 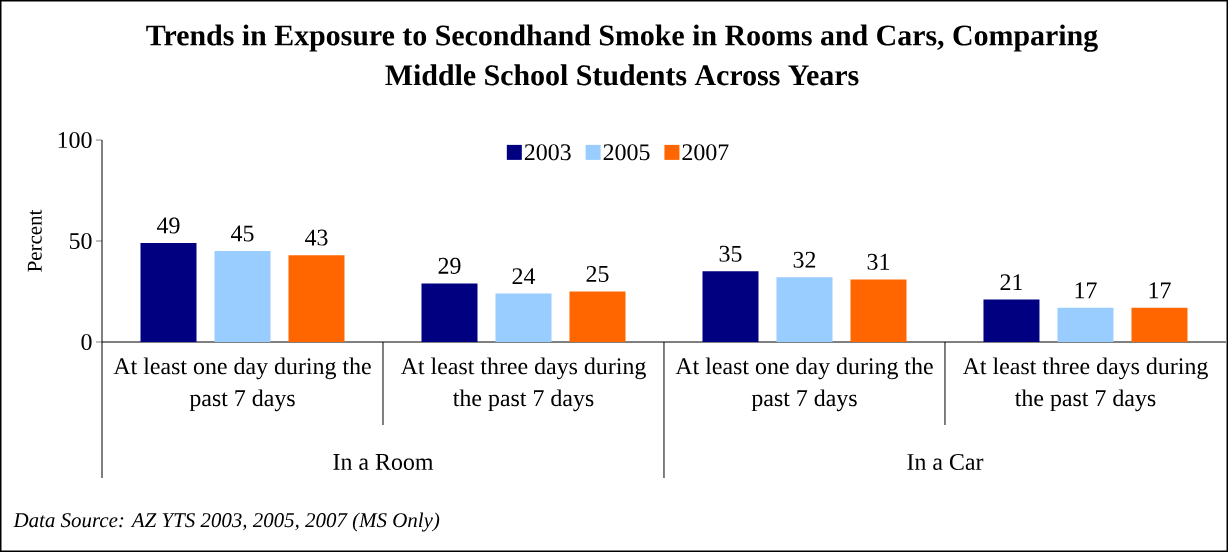 I want to click on legend-label: 2007, so click(x=705, y=152).